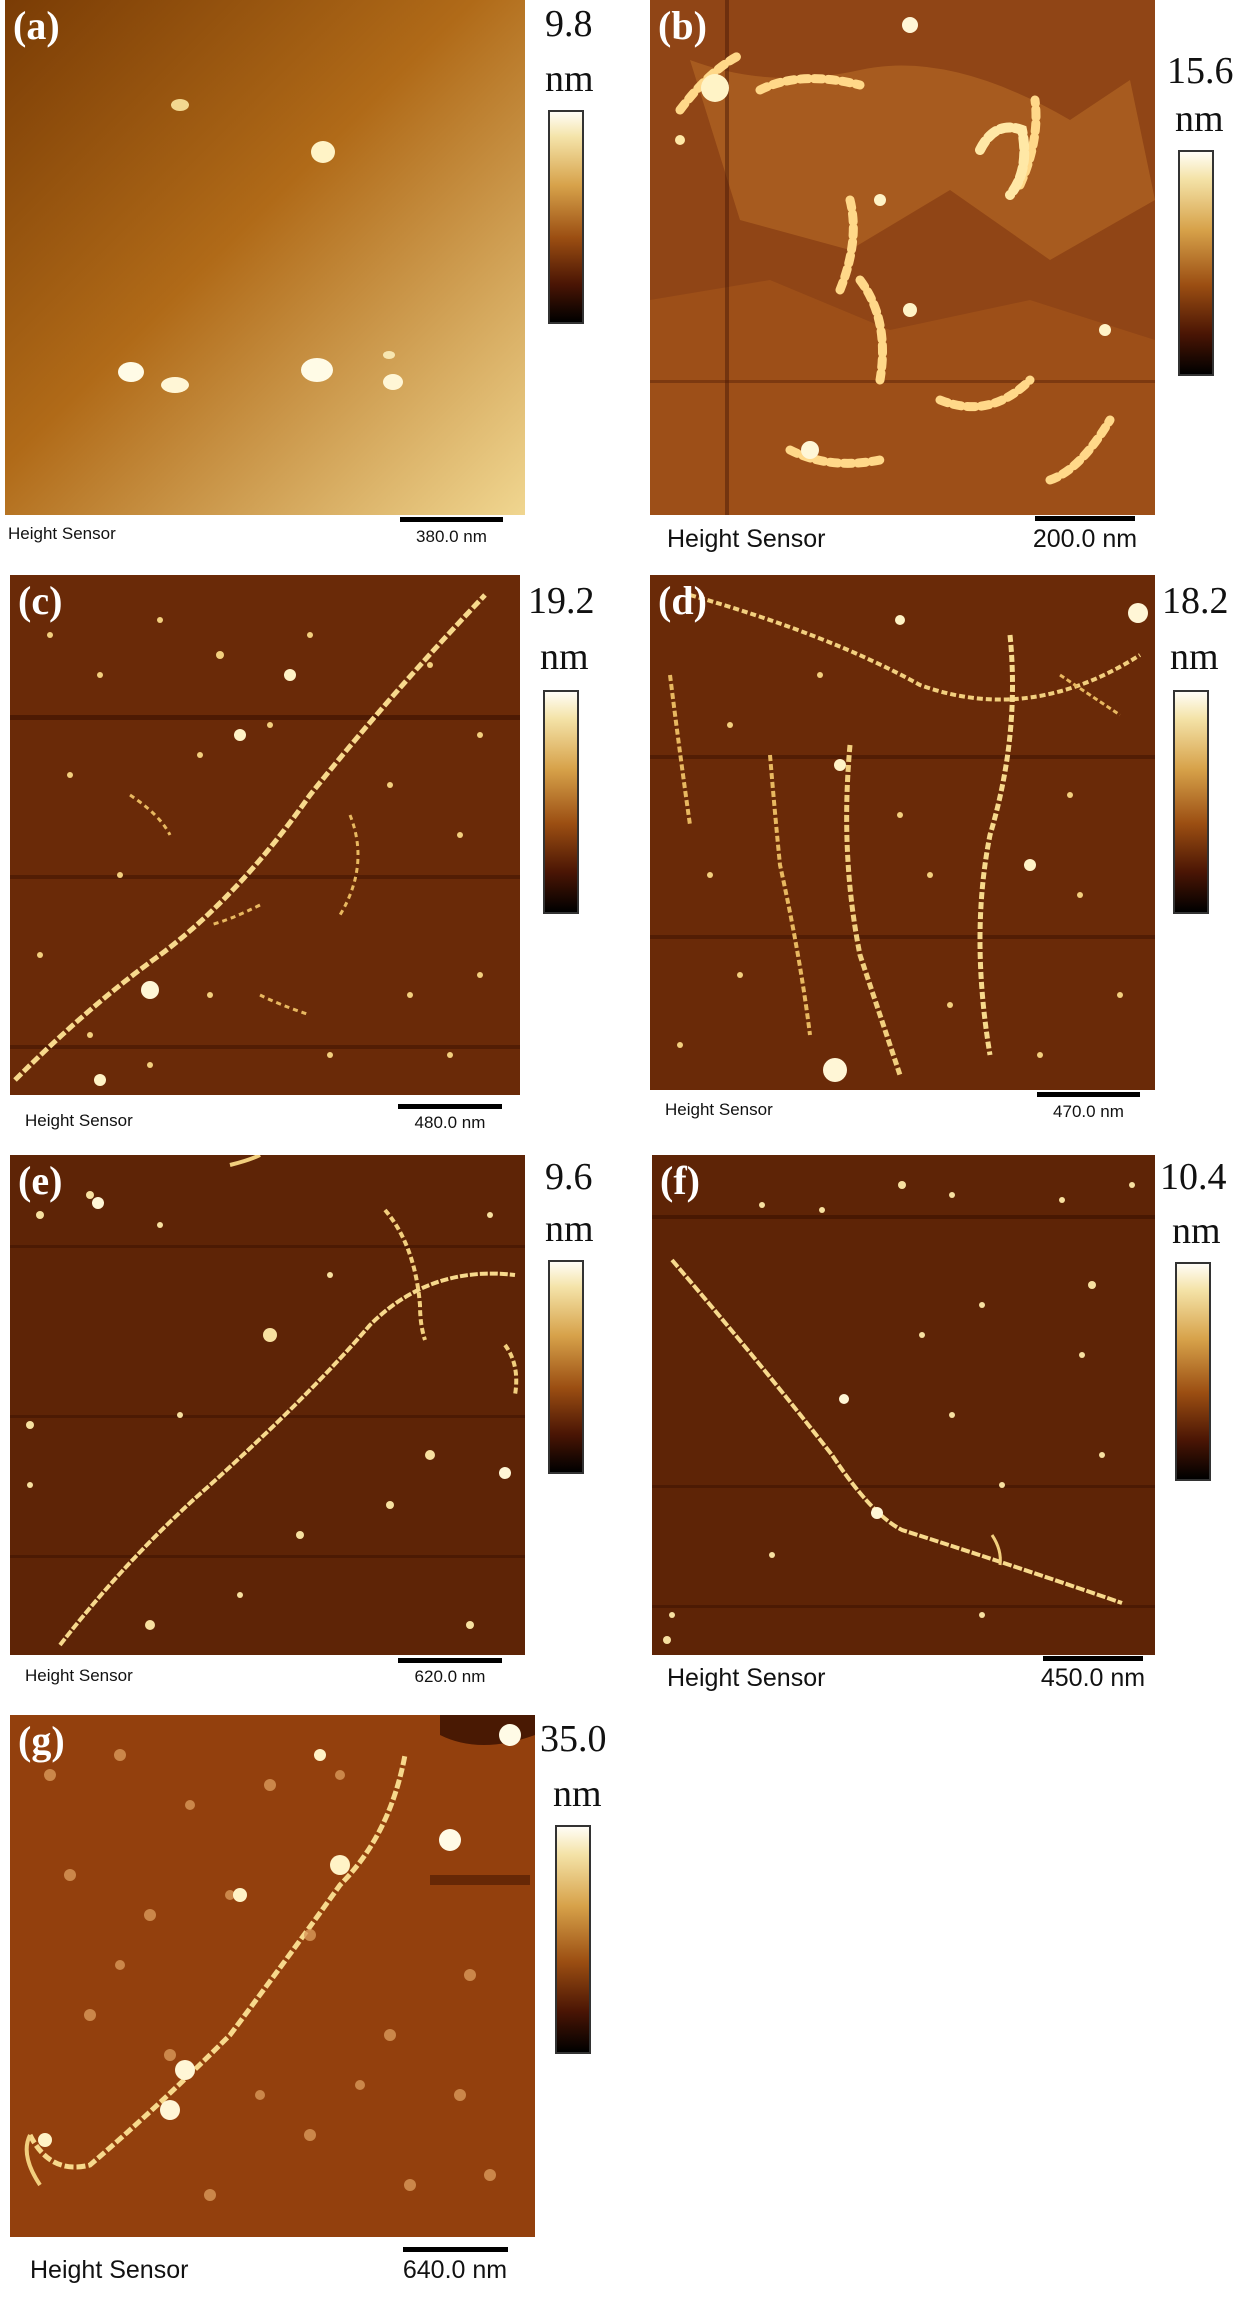  I want to click on panel-d-colorbar-max: 18.2, so click(1195, 601).